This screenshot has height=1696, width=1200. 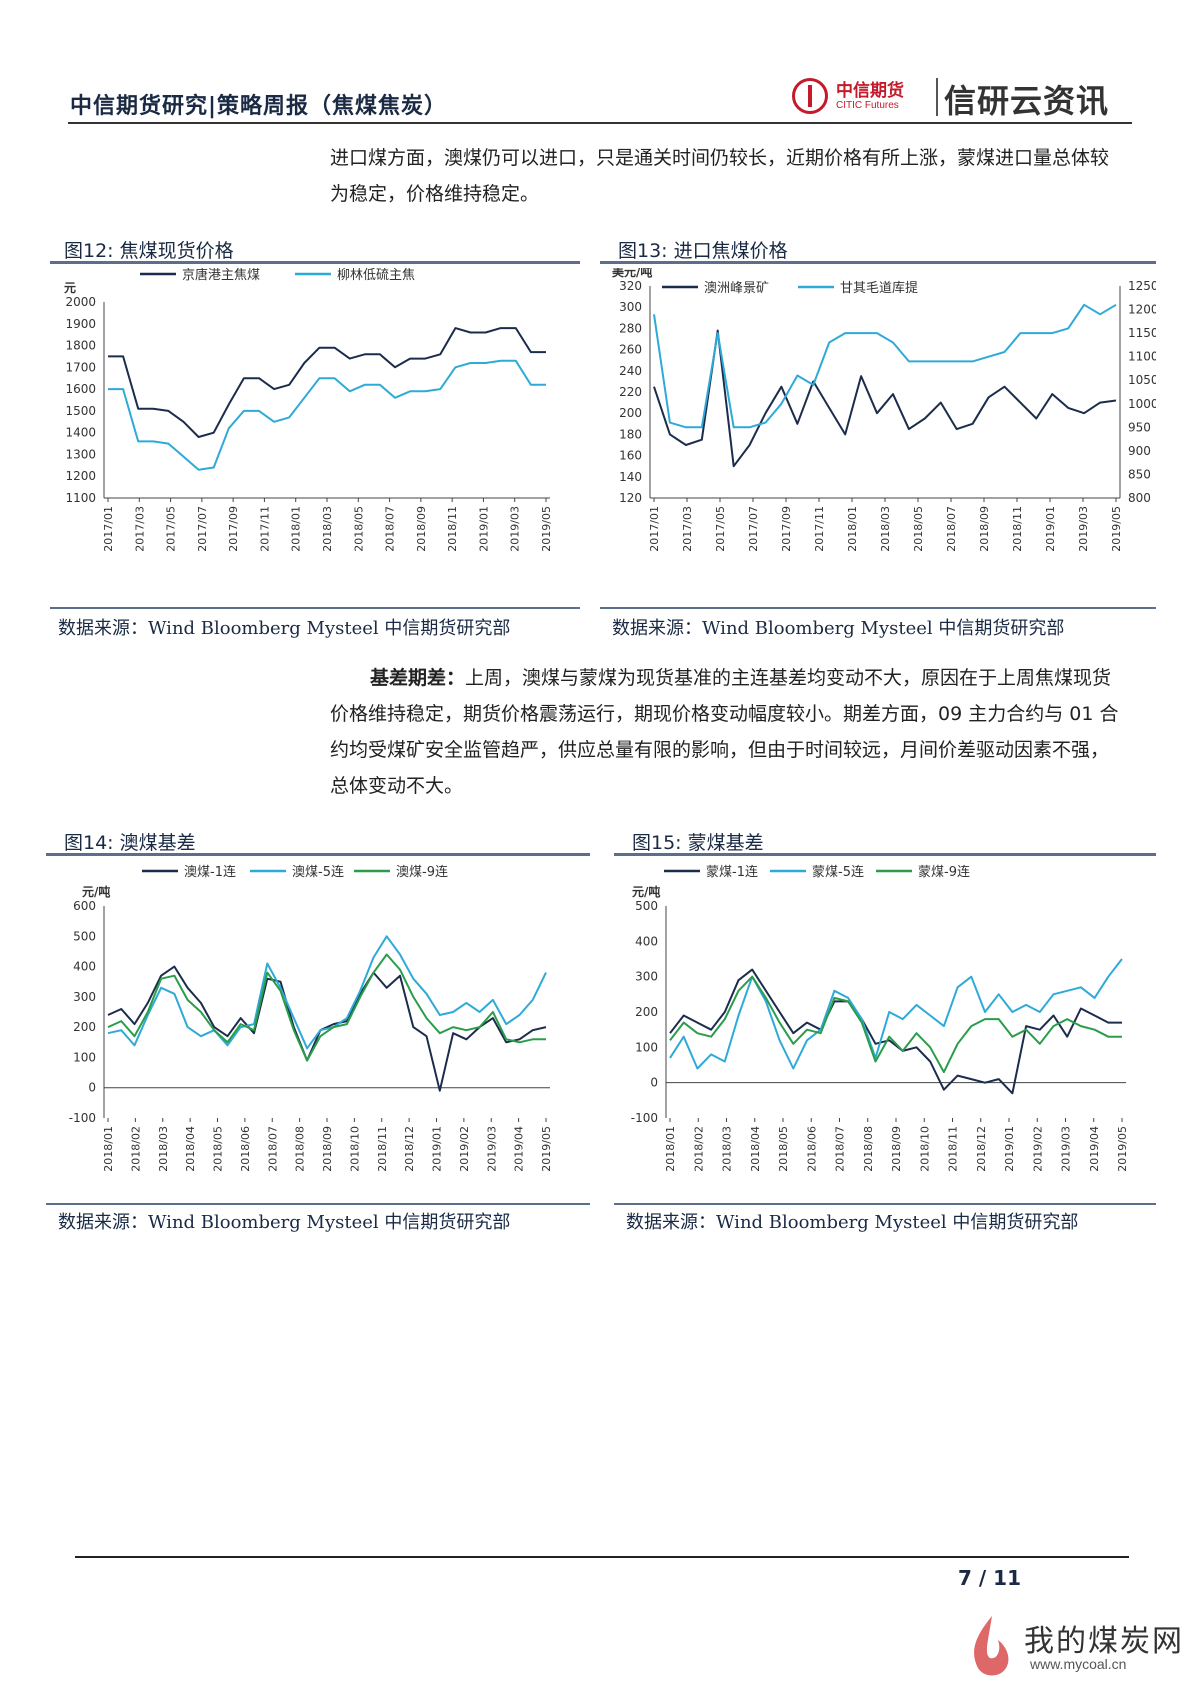 What do you see at coordinates (753, 529) in the screenshot?
I see `x-tick-label: 2017/07` at bounding box center [753, 529].